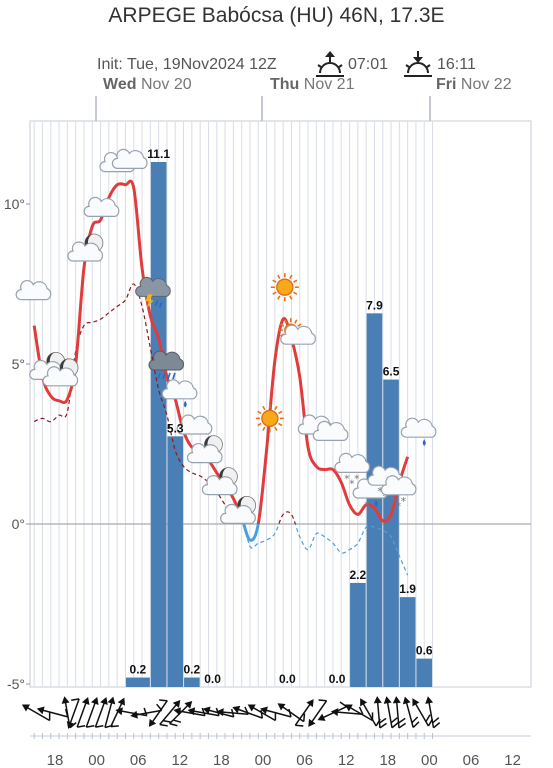  Describe the element at coordinates (280, 750) in the screenshot. I see `x-axis-ticks: 18 00 06 12 18 00 06 12 18 00 06 12` at that location.